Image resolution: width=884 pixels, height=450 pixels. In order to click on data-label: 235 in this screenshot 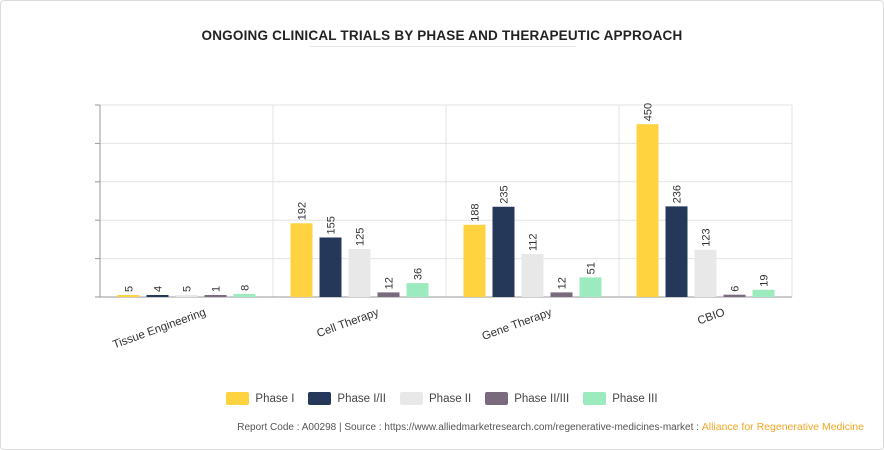, I will do `click(505, 194)`.